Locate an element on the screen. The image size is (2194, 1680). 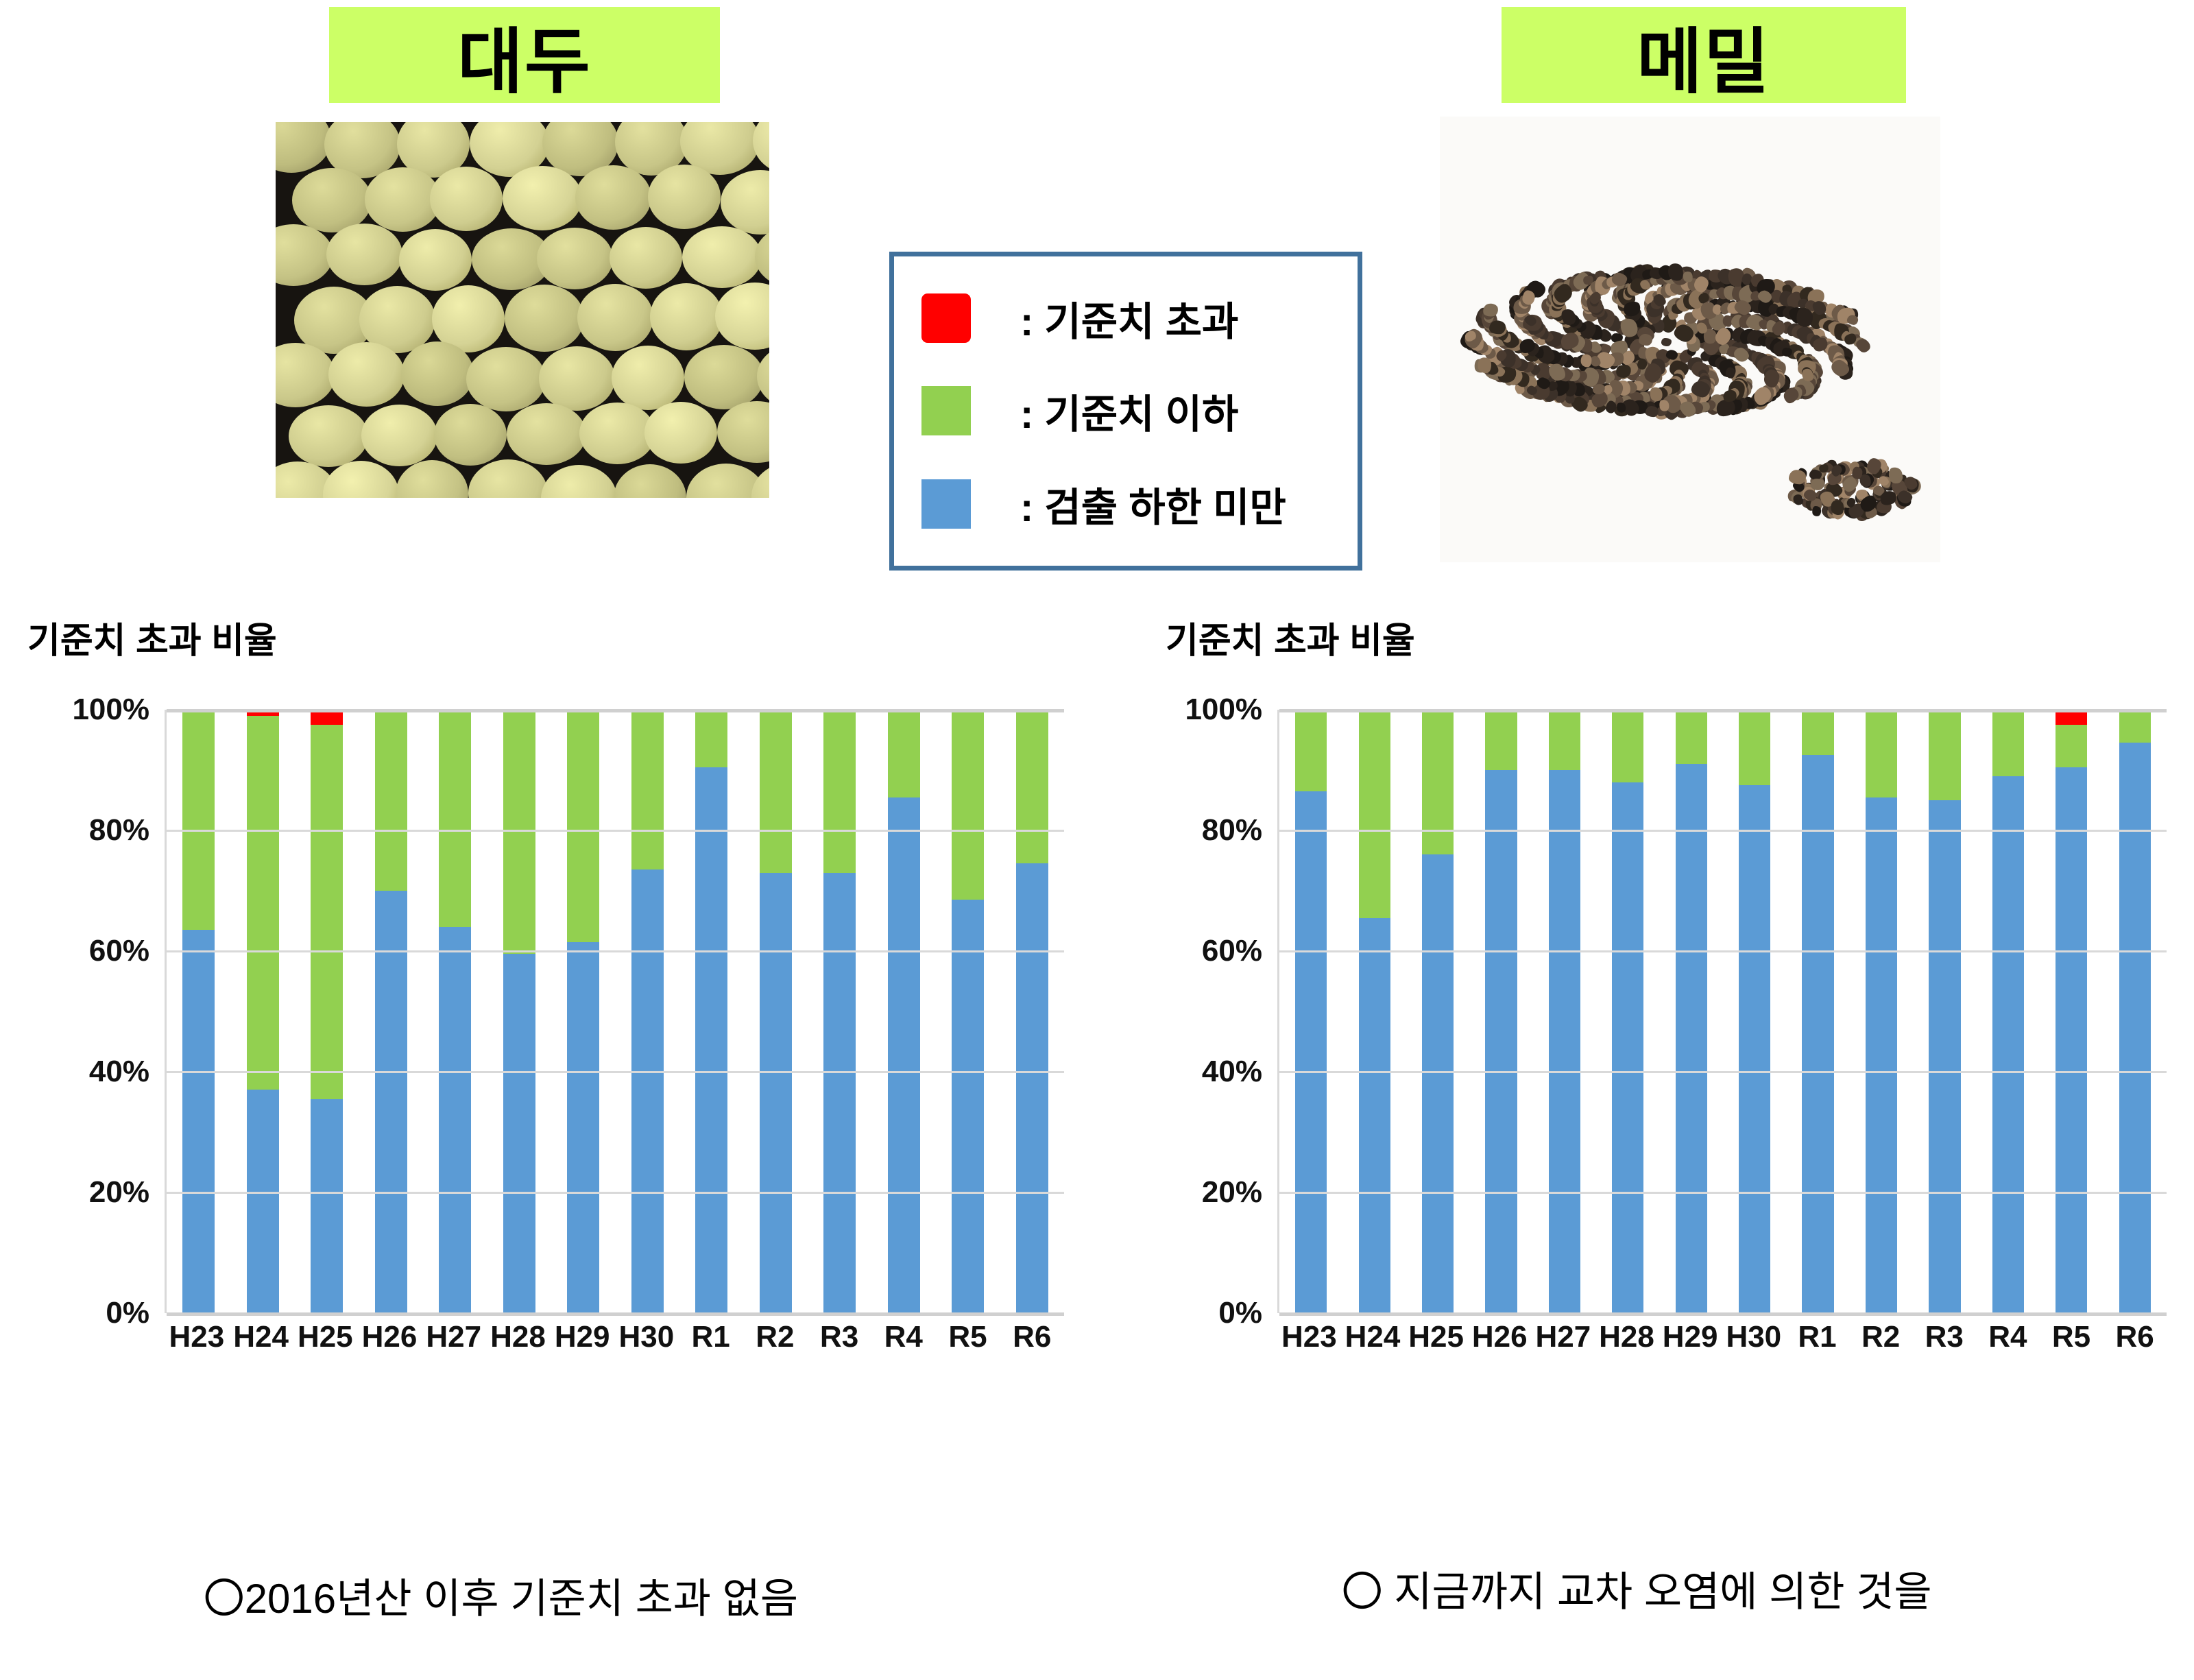
y-tick-label: 0% is located at coordinates (127, 1313).